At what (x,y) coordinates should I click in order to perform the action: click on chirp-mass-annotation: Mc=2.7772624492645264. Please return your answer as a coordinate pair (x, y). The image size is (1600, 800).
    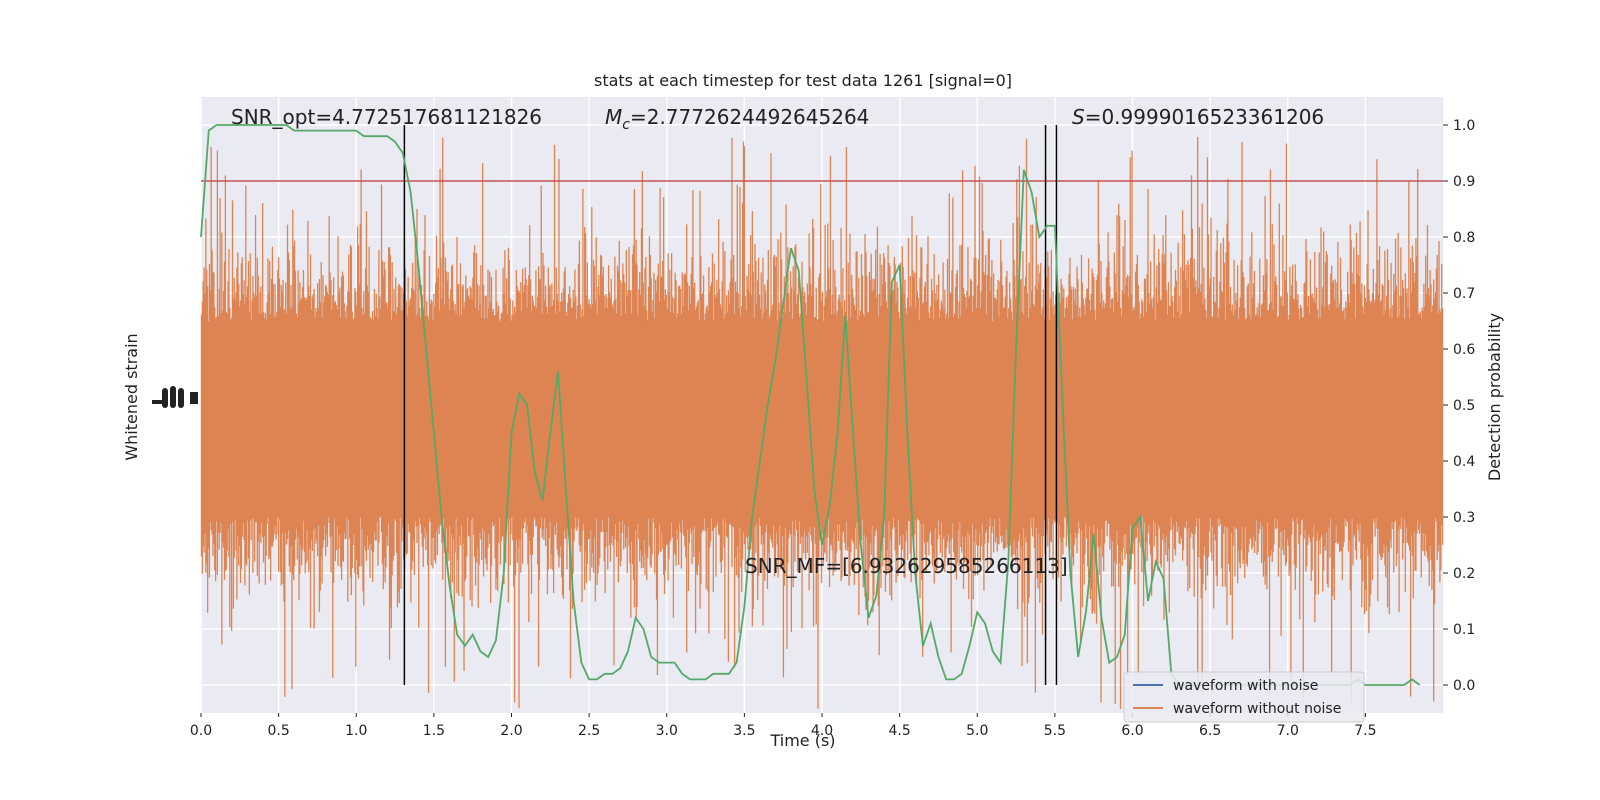
    Looking at the image, I should click on (737, 119).